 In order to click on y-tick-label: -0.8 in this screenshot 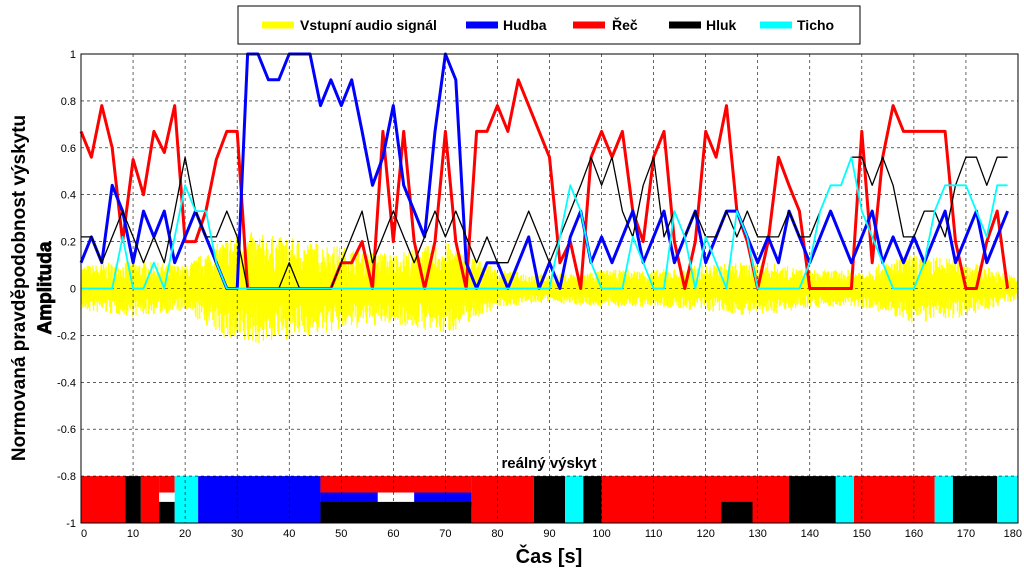, I will do `click(66, 477)`.